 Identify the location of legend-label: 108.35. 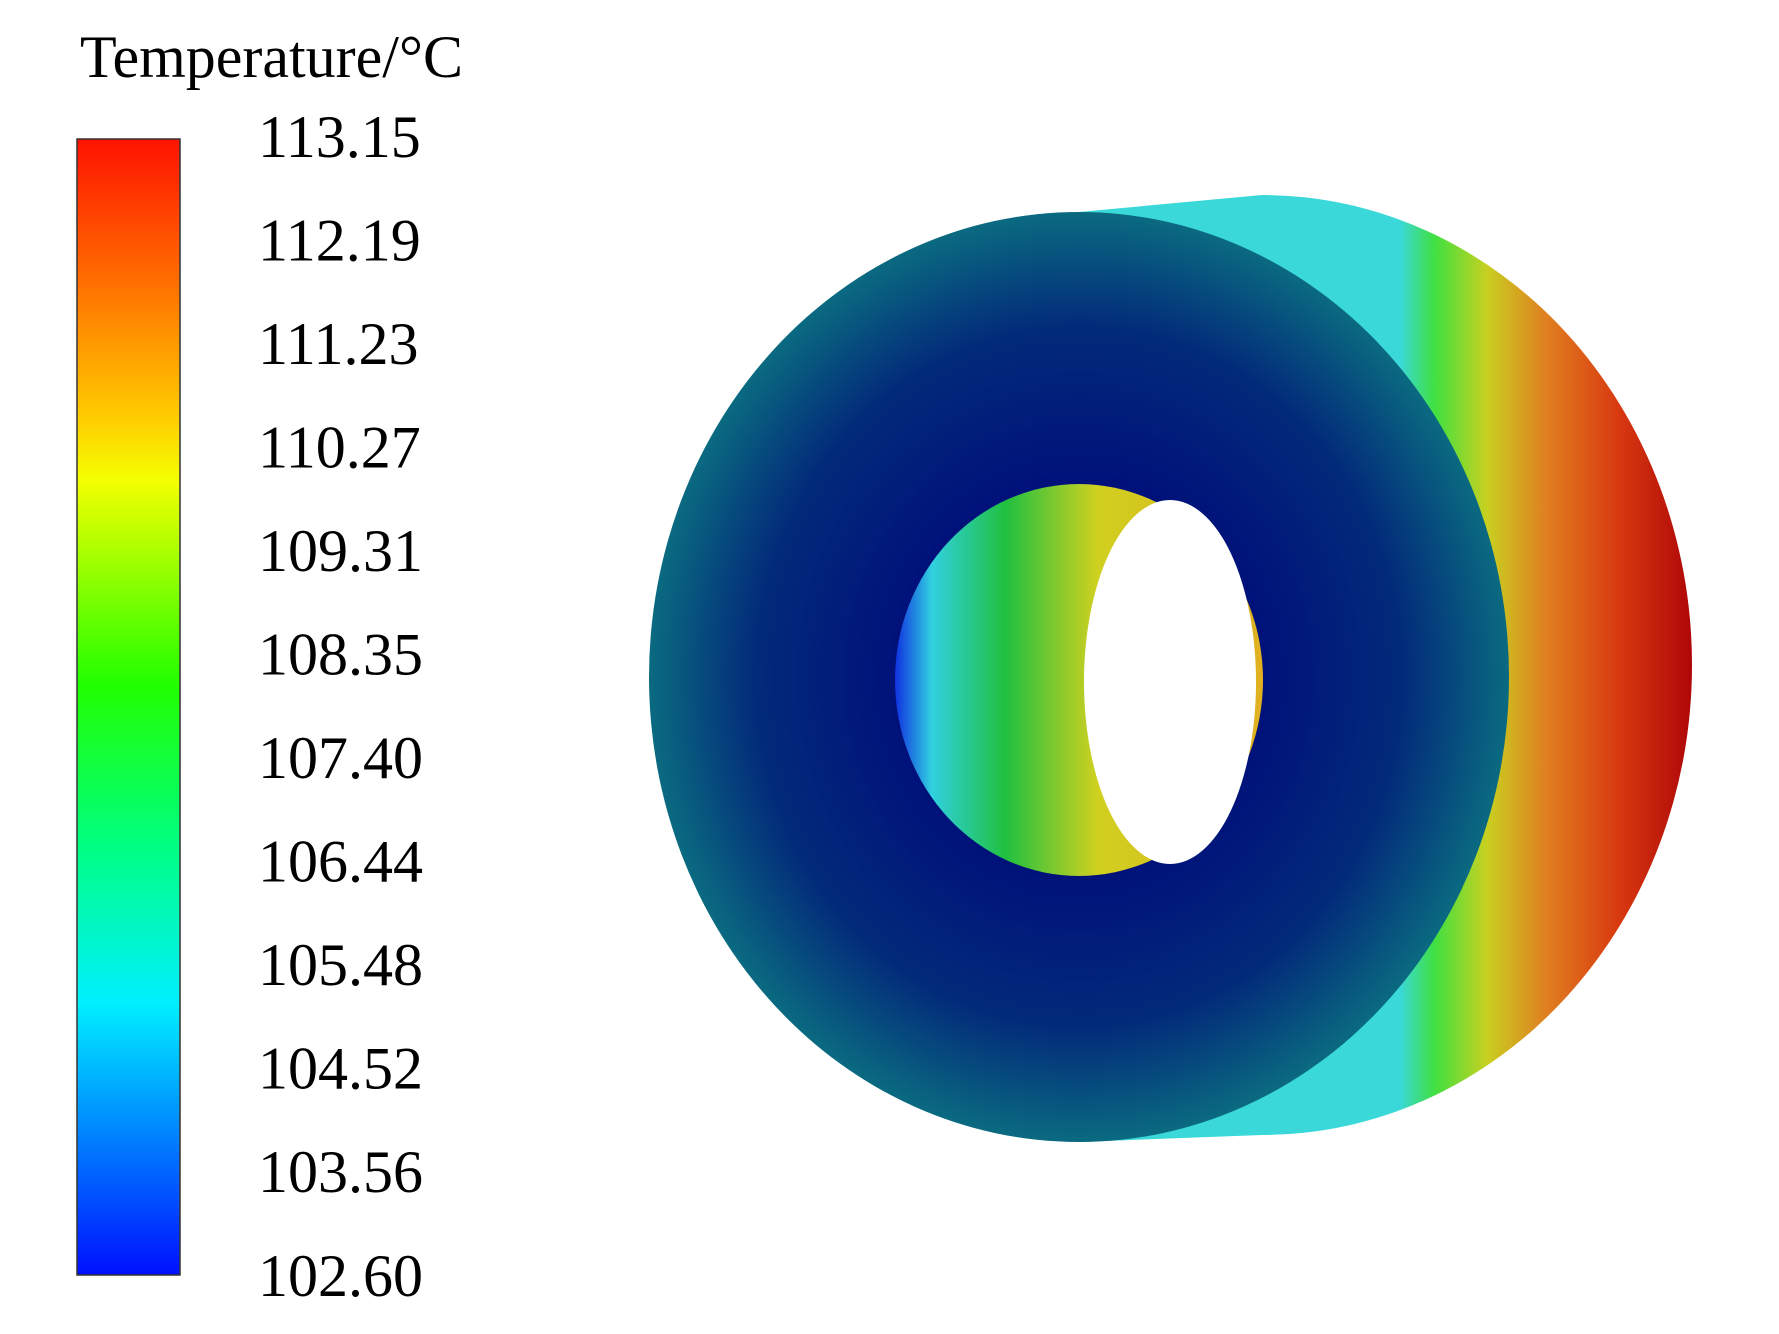
(340, 654).